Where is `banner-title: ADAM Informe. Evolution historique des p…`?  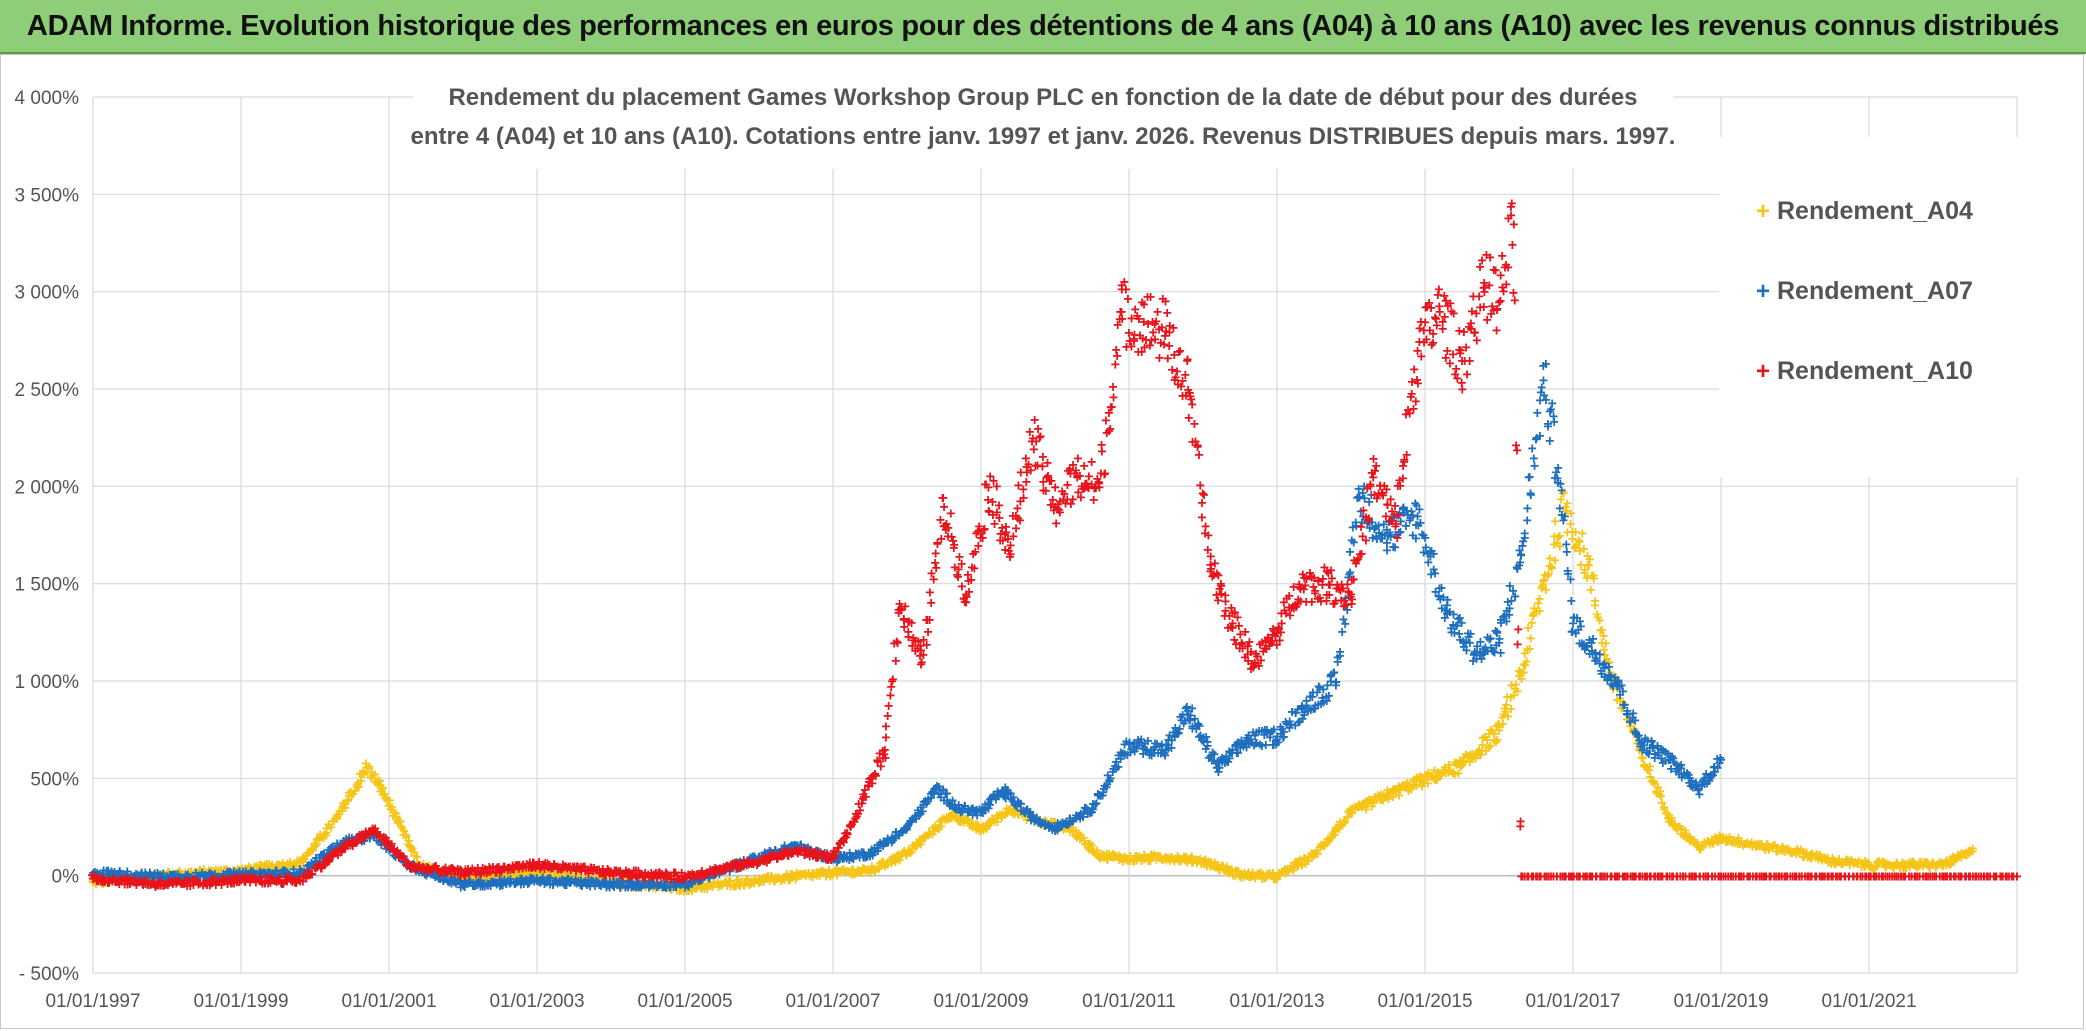 banner-title: ADAM Informe. Evolution historique des p… is located at coordinates (1043, 26).